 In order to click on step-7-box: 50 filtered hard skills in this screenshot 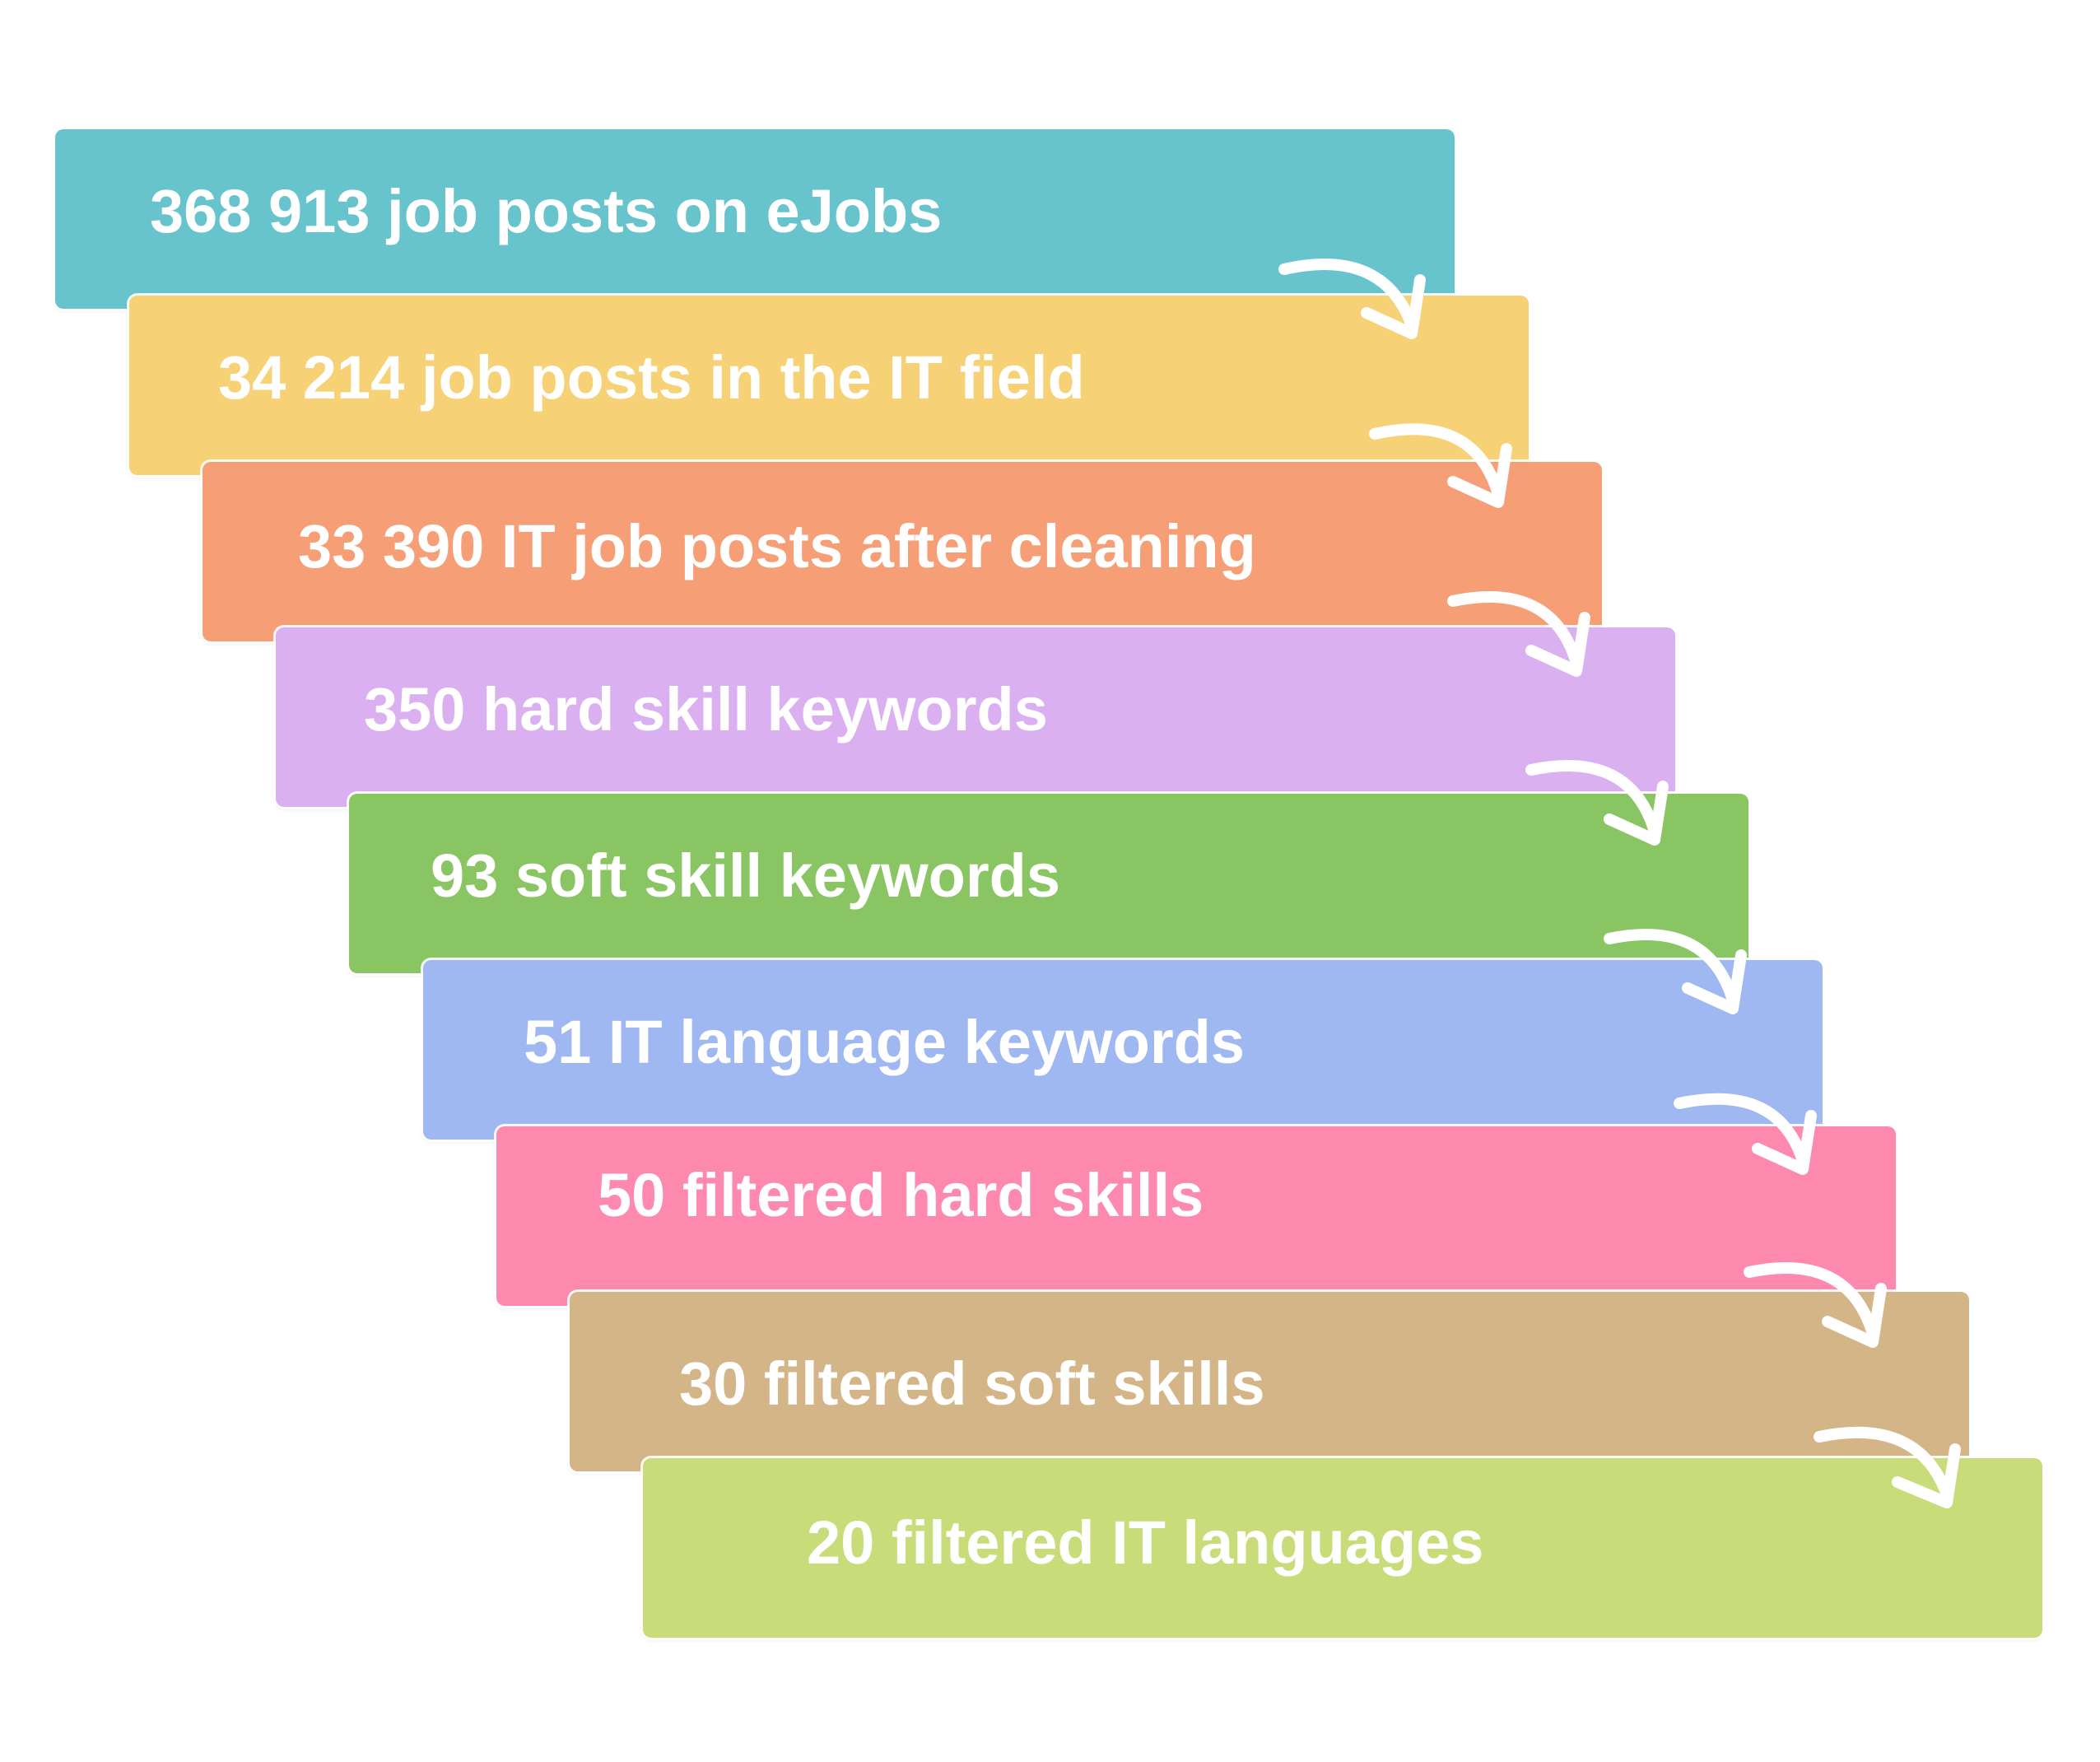, I will do `click(1196, 1216)`.